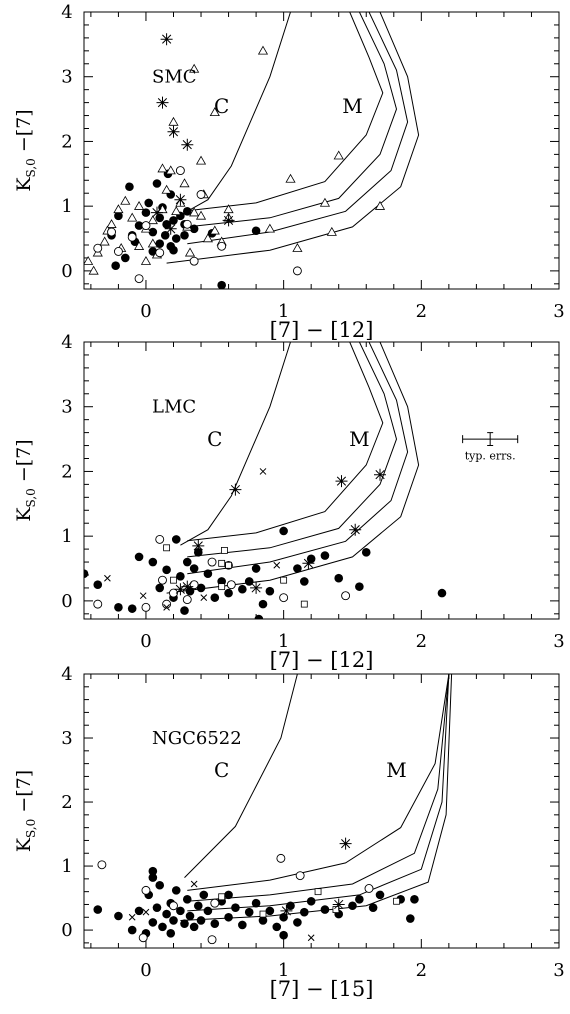  Describe the element at coordinates (235, 444) in the screenshot. I see `carbon-star-track` at that location.